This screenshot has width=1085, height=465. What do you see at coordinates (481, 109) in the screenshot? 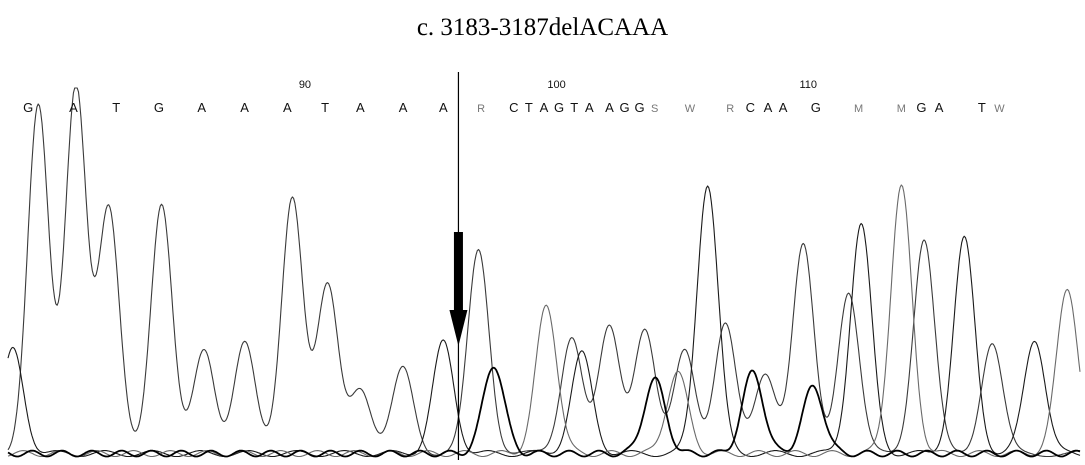
I see `base-call-11: R` at bounding box center [481, 109].